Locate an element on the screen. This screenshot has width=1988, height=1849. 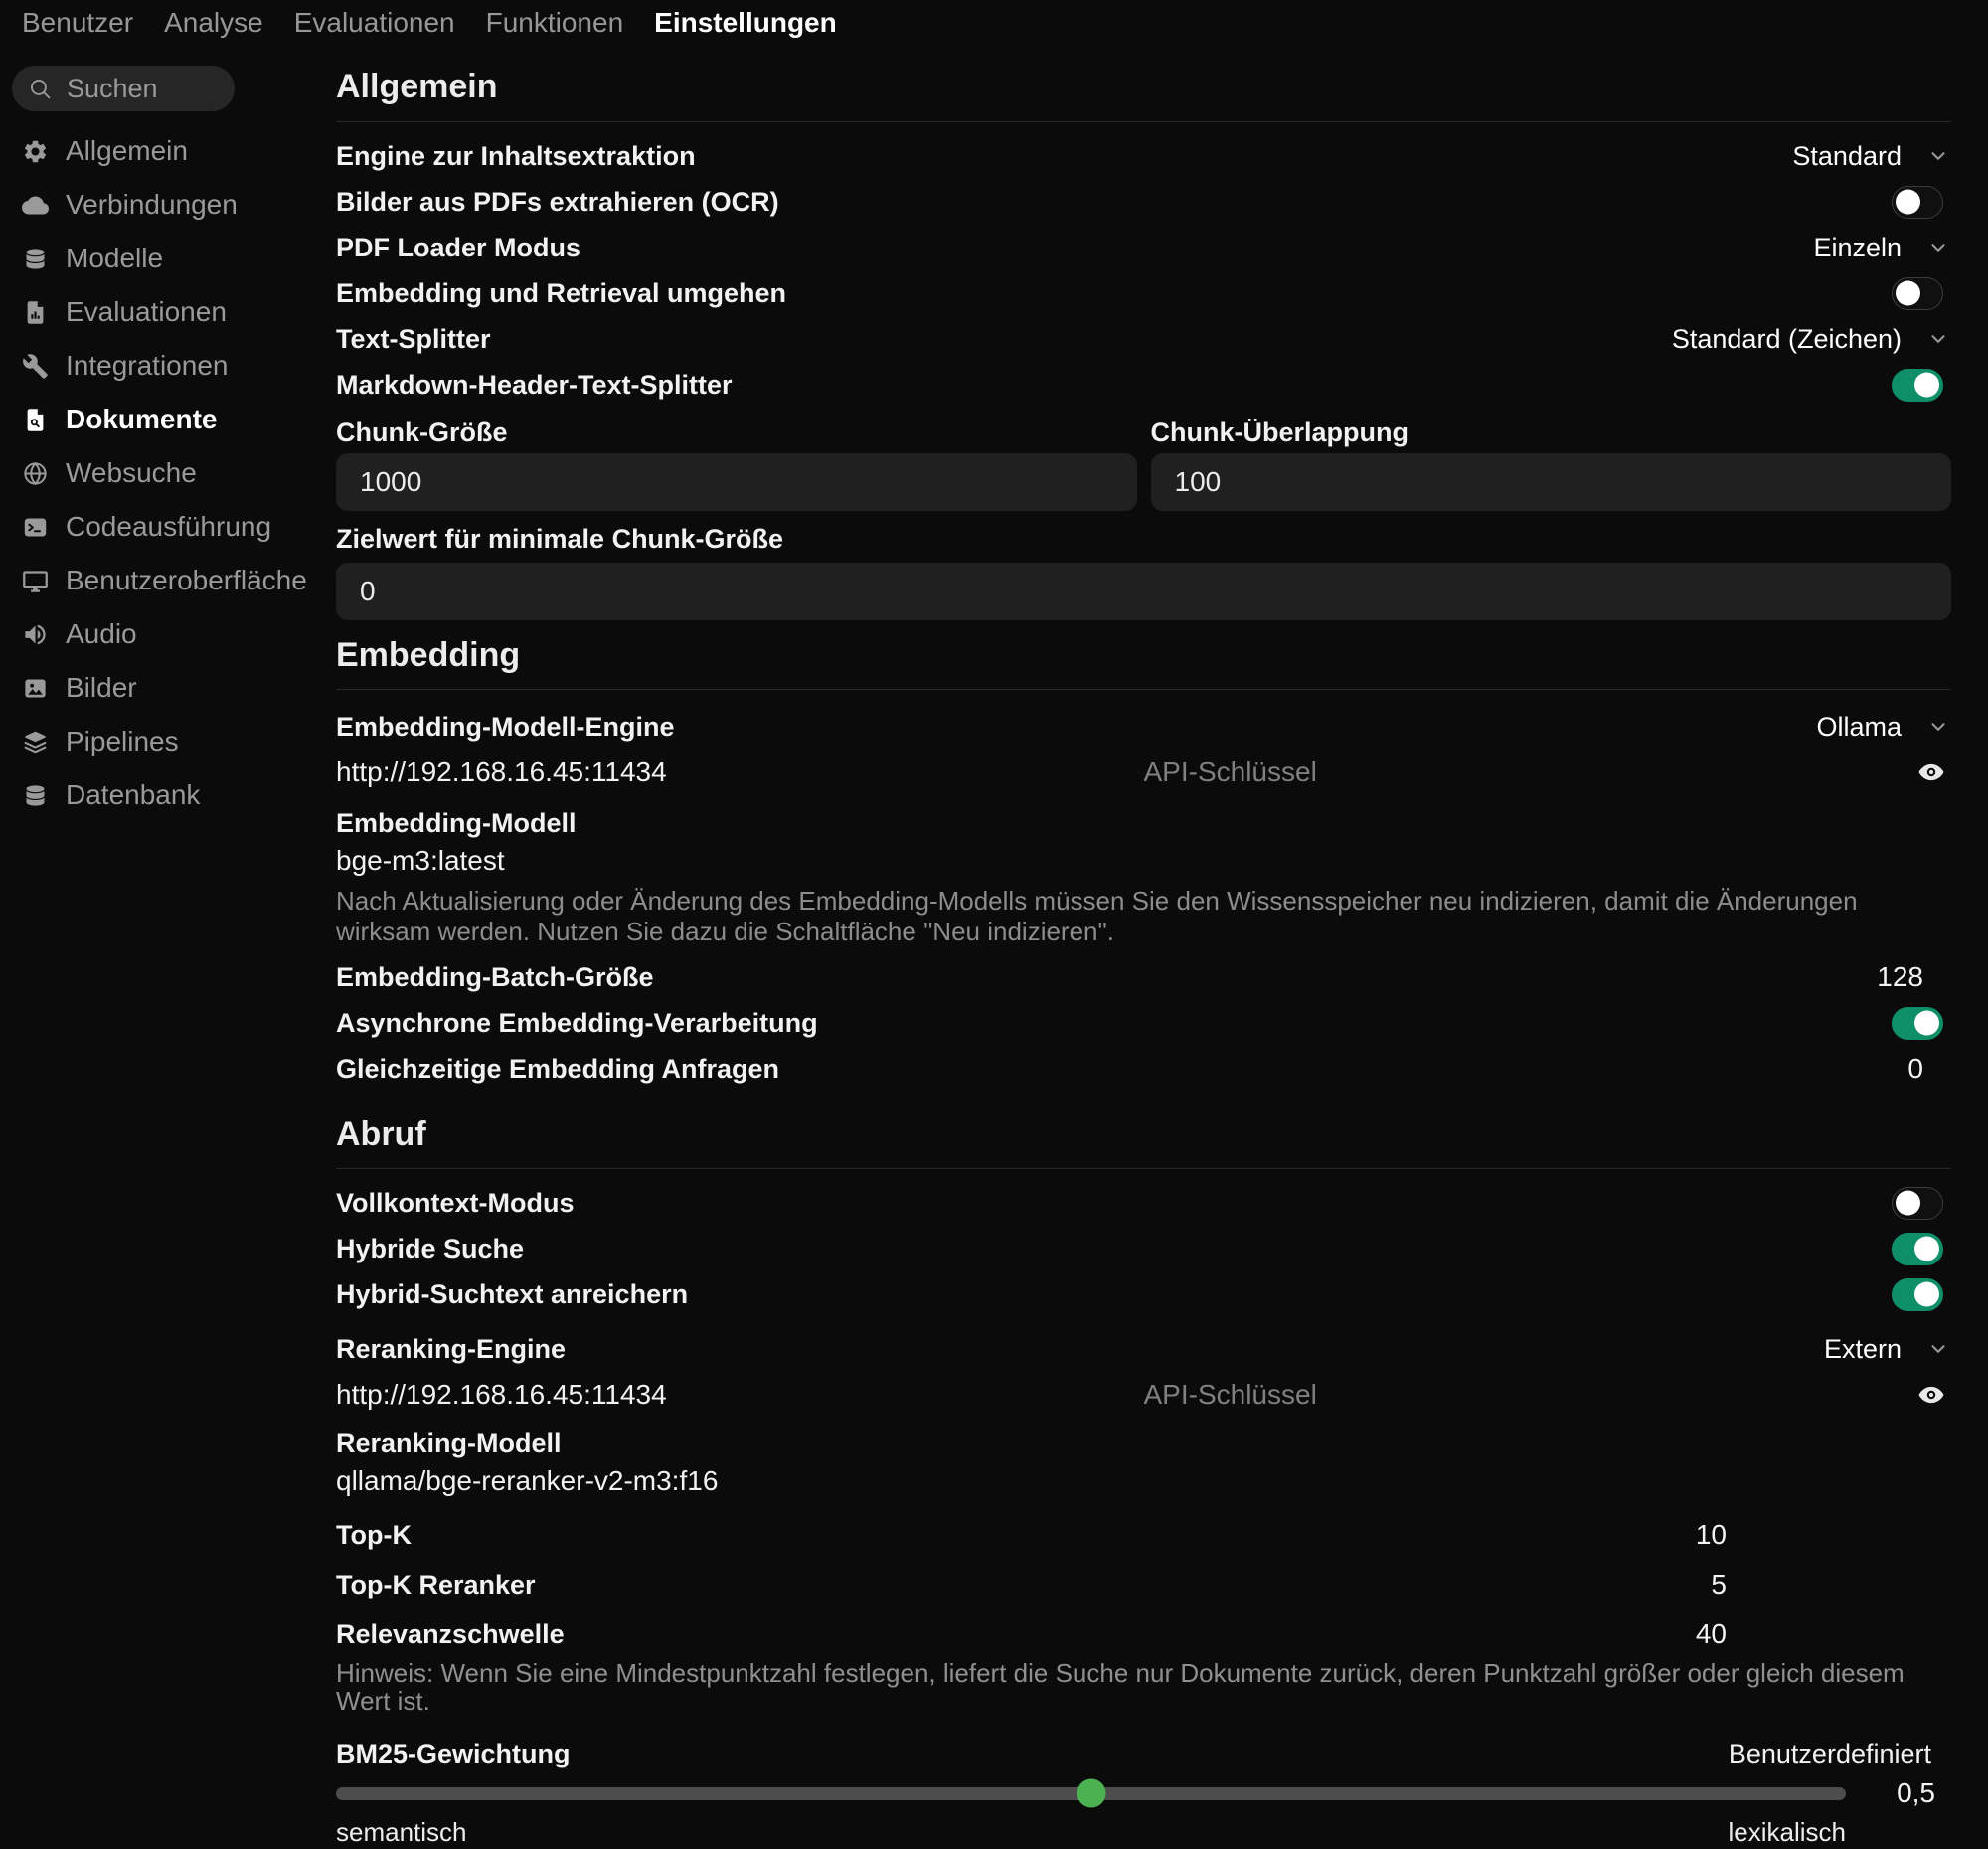
nav-tab-benutzer: Benutzer is located at coordinates (78, 22).